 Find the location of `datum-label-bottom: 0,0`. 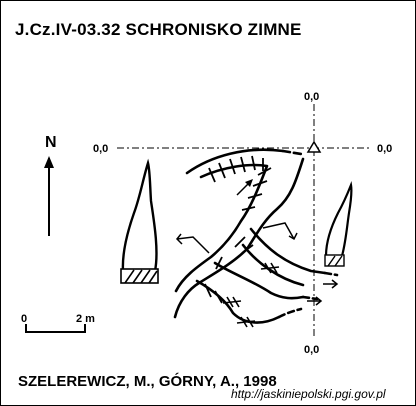

datum-label-bottom: 0,0 is located at coordinates (311, 350).